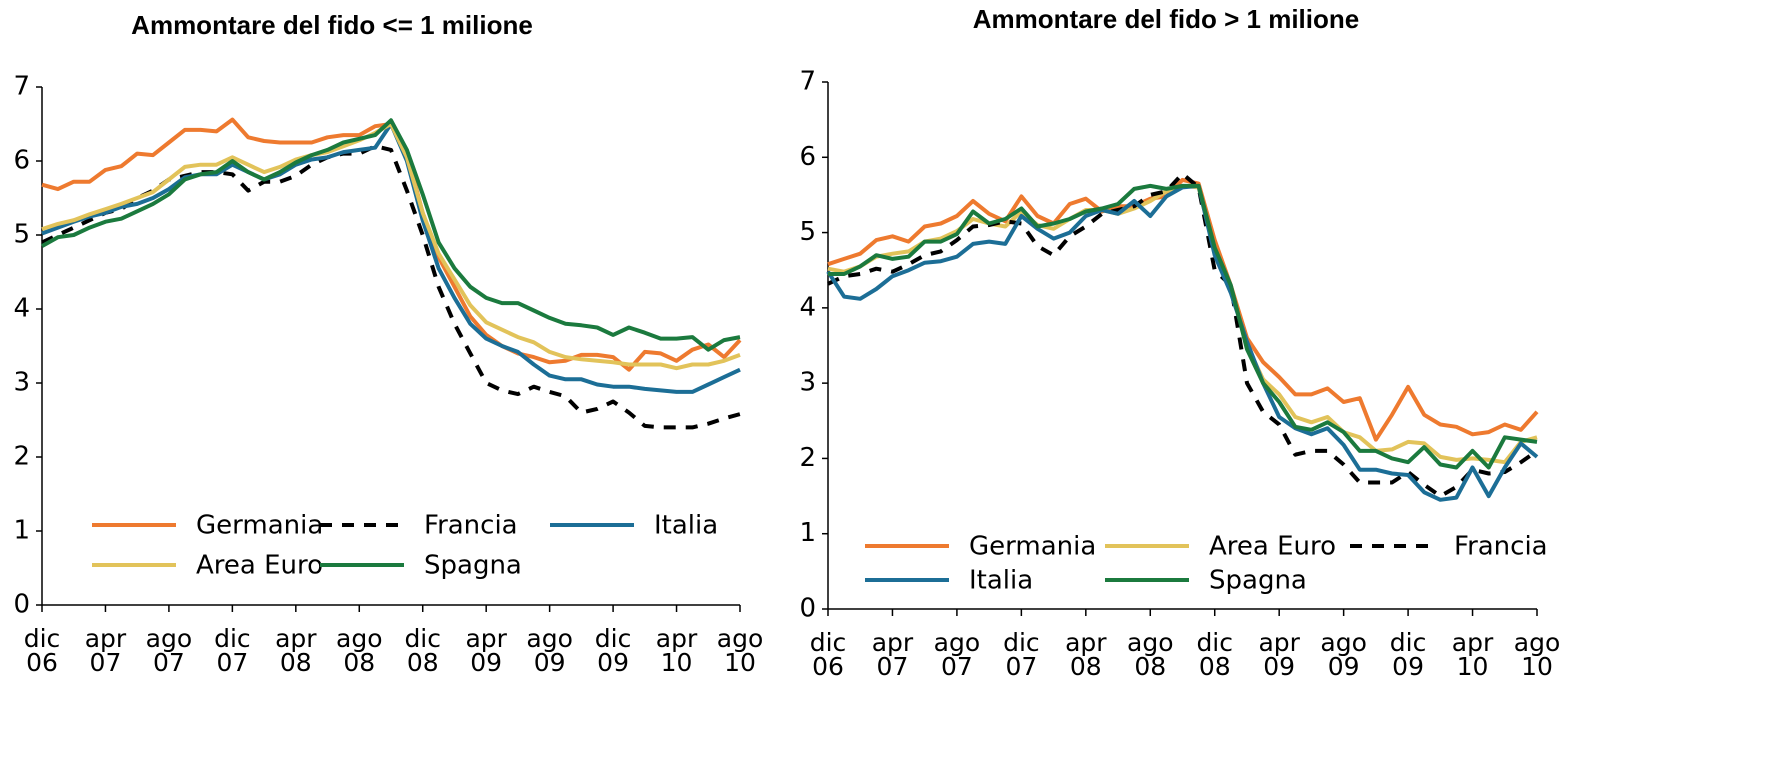  What do you see at coordinates (1166, 19) in the screenshot?
I see `chart-title: Ammontare del fido > 1 milione` at bounding box center [1166, 19].